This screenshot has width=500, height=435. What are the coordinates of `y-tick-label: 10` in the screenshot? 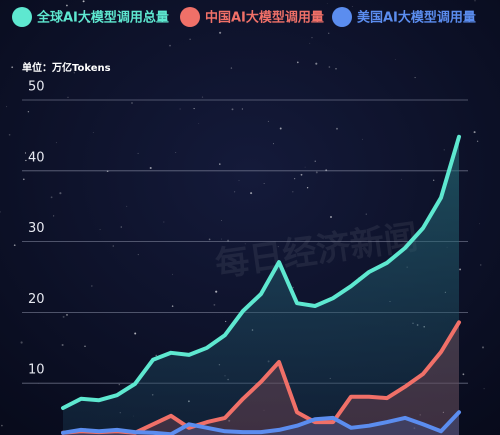 It's located at (36, 370).